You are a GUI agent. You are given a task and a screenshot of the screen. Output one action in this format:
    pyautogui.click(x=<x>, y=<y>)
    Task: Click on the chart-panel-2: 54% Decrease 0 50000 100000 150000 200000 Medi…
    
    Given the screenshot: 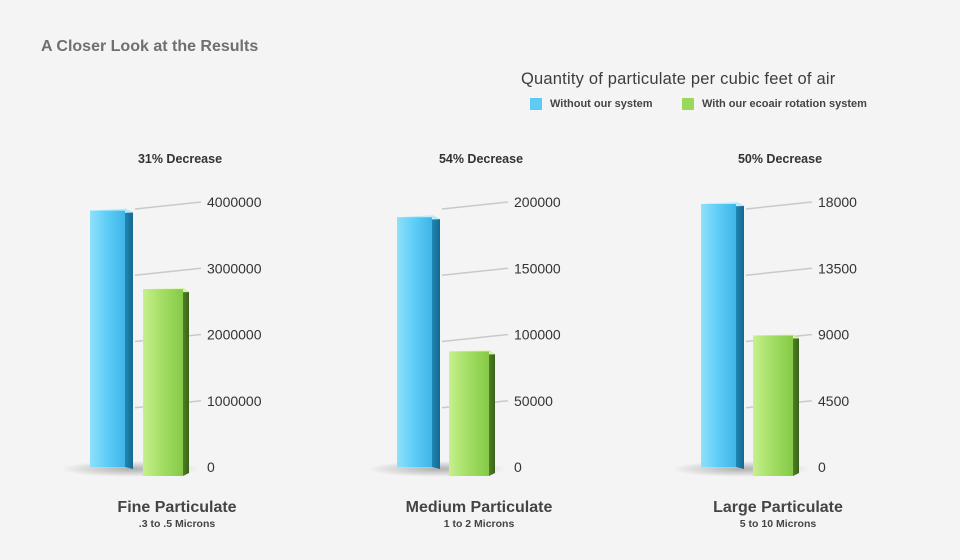 What is the action you would take?
    pyautogui.click(x=464, y=341)
    